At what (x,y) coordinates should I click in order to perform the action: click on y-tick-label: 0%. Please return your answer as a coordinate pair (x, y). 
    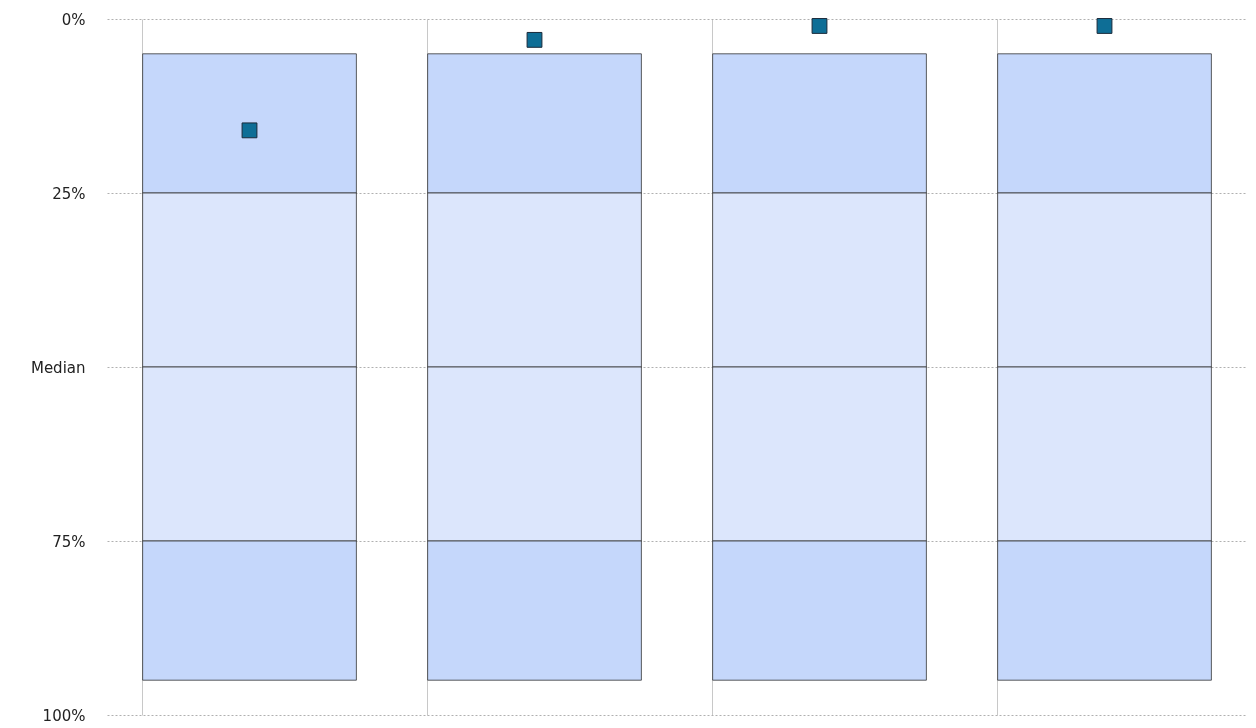
    Looking at the image, I should click on (73, 19).